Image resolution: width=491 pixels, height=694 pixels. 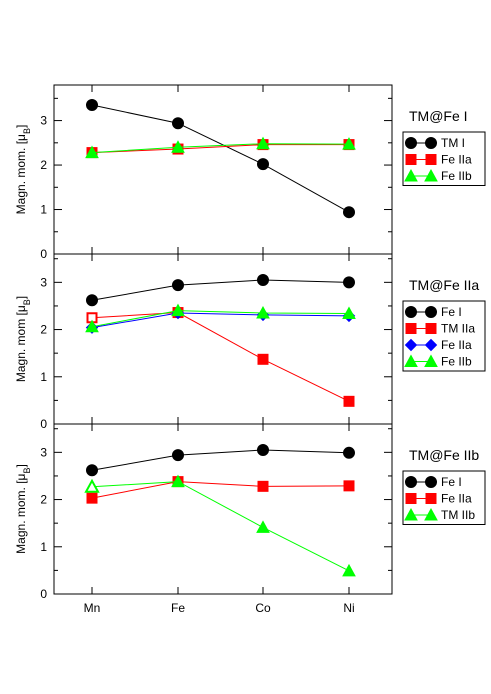 I want to click on series-line-tm-iib, so click(x=220, y=526).